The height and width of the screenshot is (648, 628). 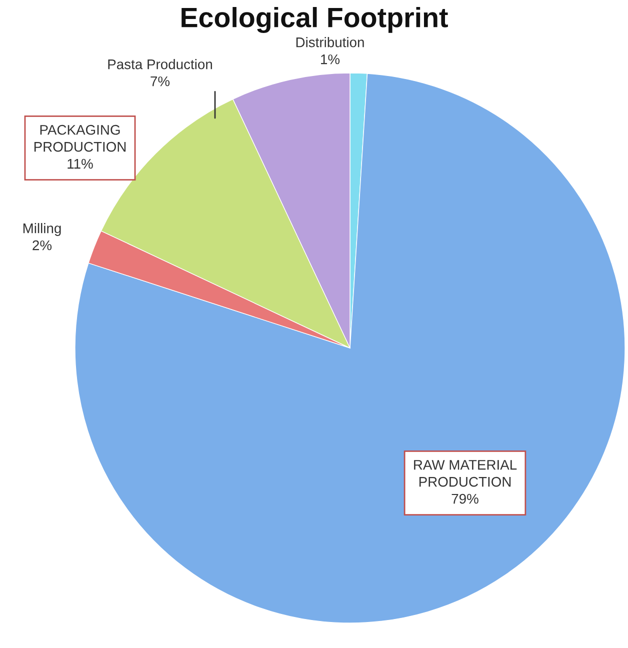 I want to click on slice-label: PACKAGING PRODUCTION, so click(x=80, y=138).